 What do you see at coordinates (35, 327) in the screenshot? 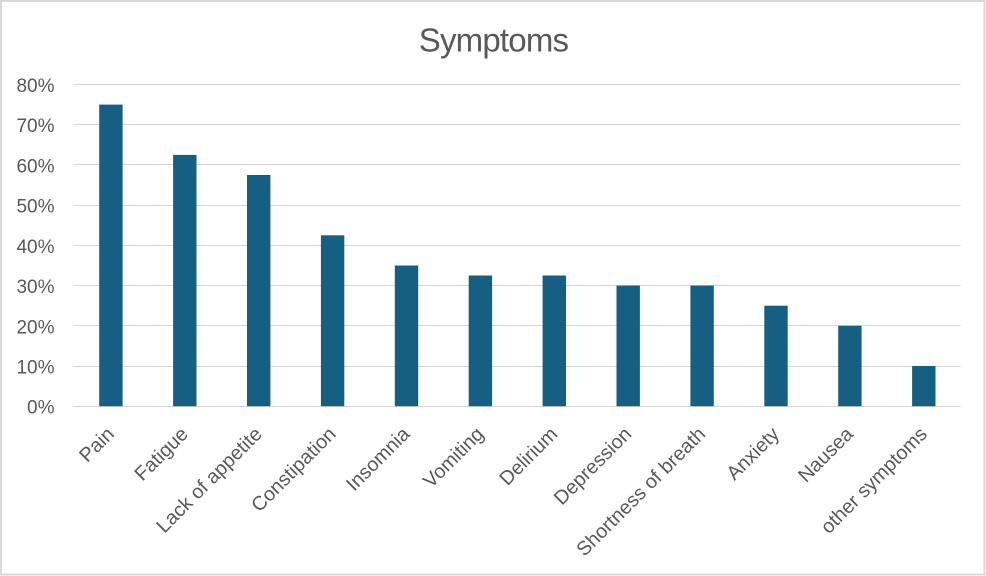
I see `svg-text: 20%` at bounding box center [35, 327].